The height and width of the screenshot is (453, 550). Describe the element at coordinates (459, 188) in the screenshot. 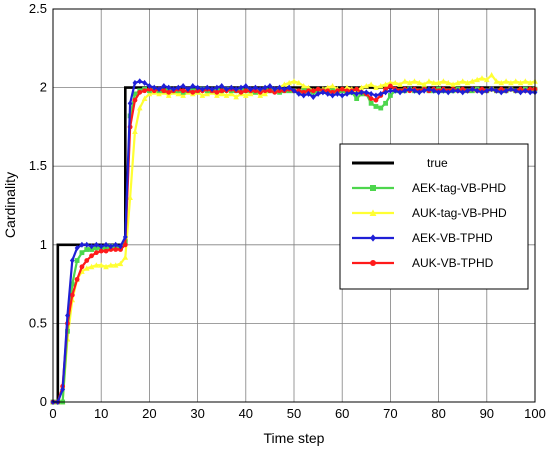

I see `legend-label: AEK-tag-VB-PHD` at that location.